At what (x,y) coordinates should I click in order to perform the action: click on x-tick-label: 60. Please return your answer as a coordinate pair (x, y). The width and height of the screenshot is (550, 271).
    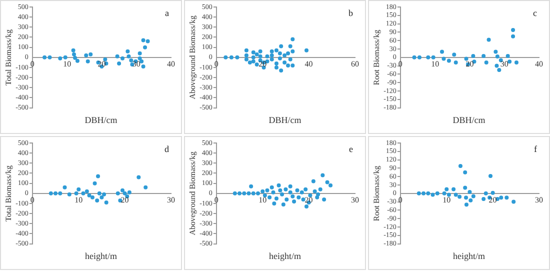
    Looking at the image, I should click on (355, 63).